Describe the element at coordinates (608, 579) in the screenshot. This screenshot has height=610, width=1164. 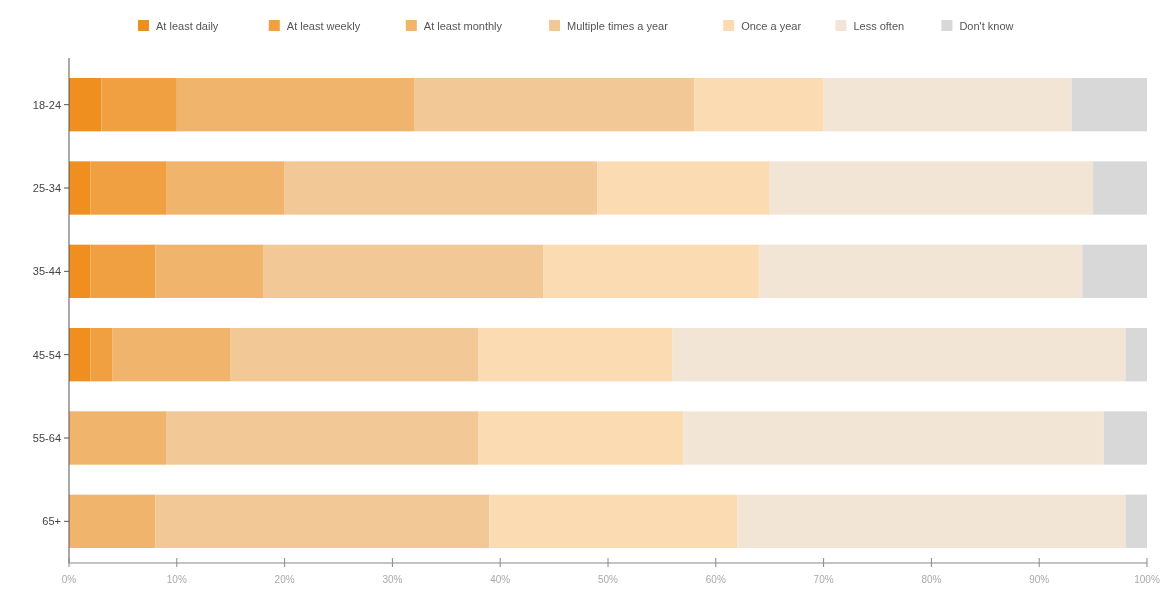
I see `x-tick-label: 50%` at that location.